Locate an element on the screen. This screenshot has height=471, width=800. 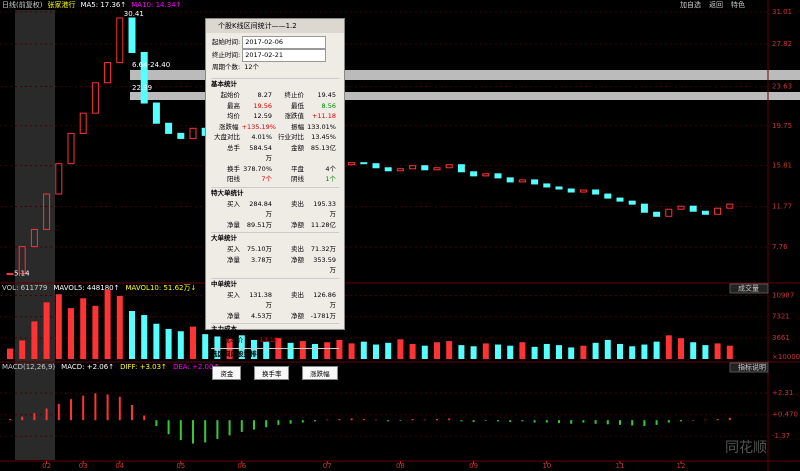
stat-value: 3.78万 is located at coordinates (261, 259).